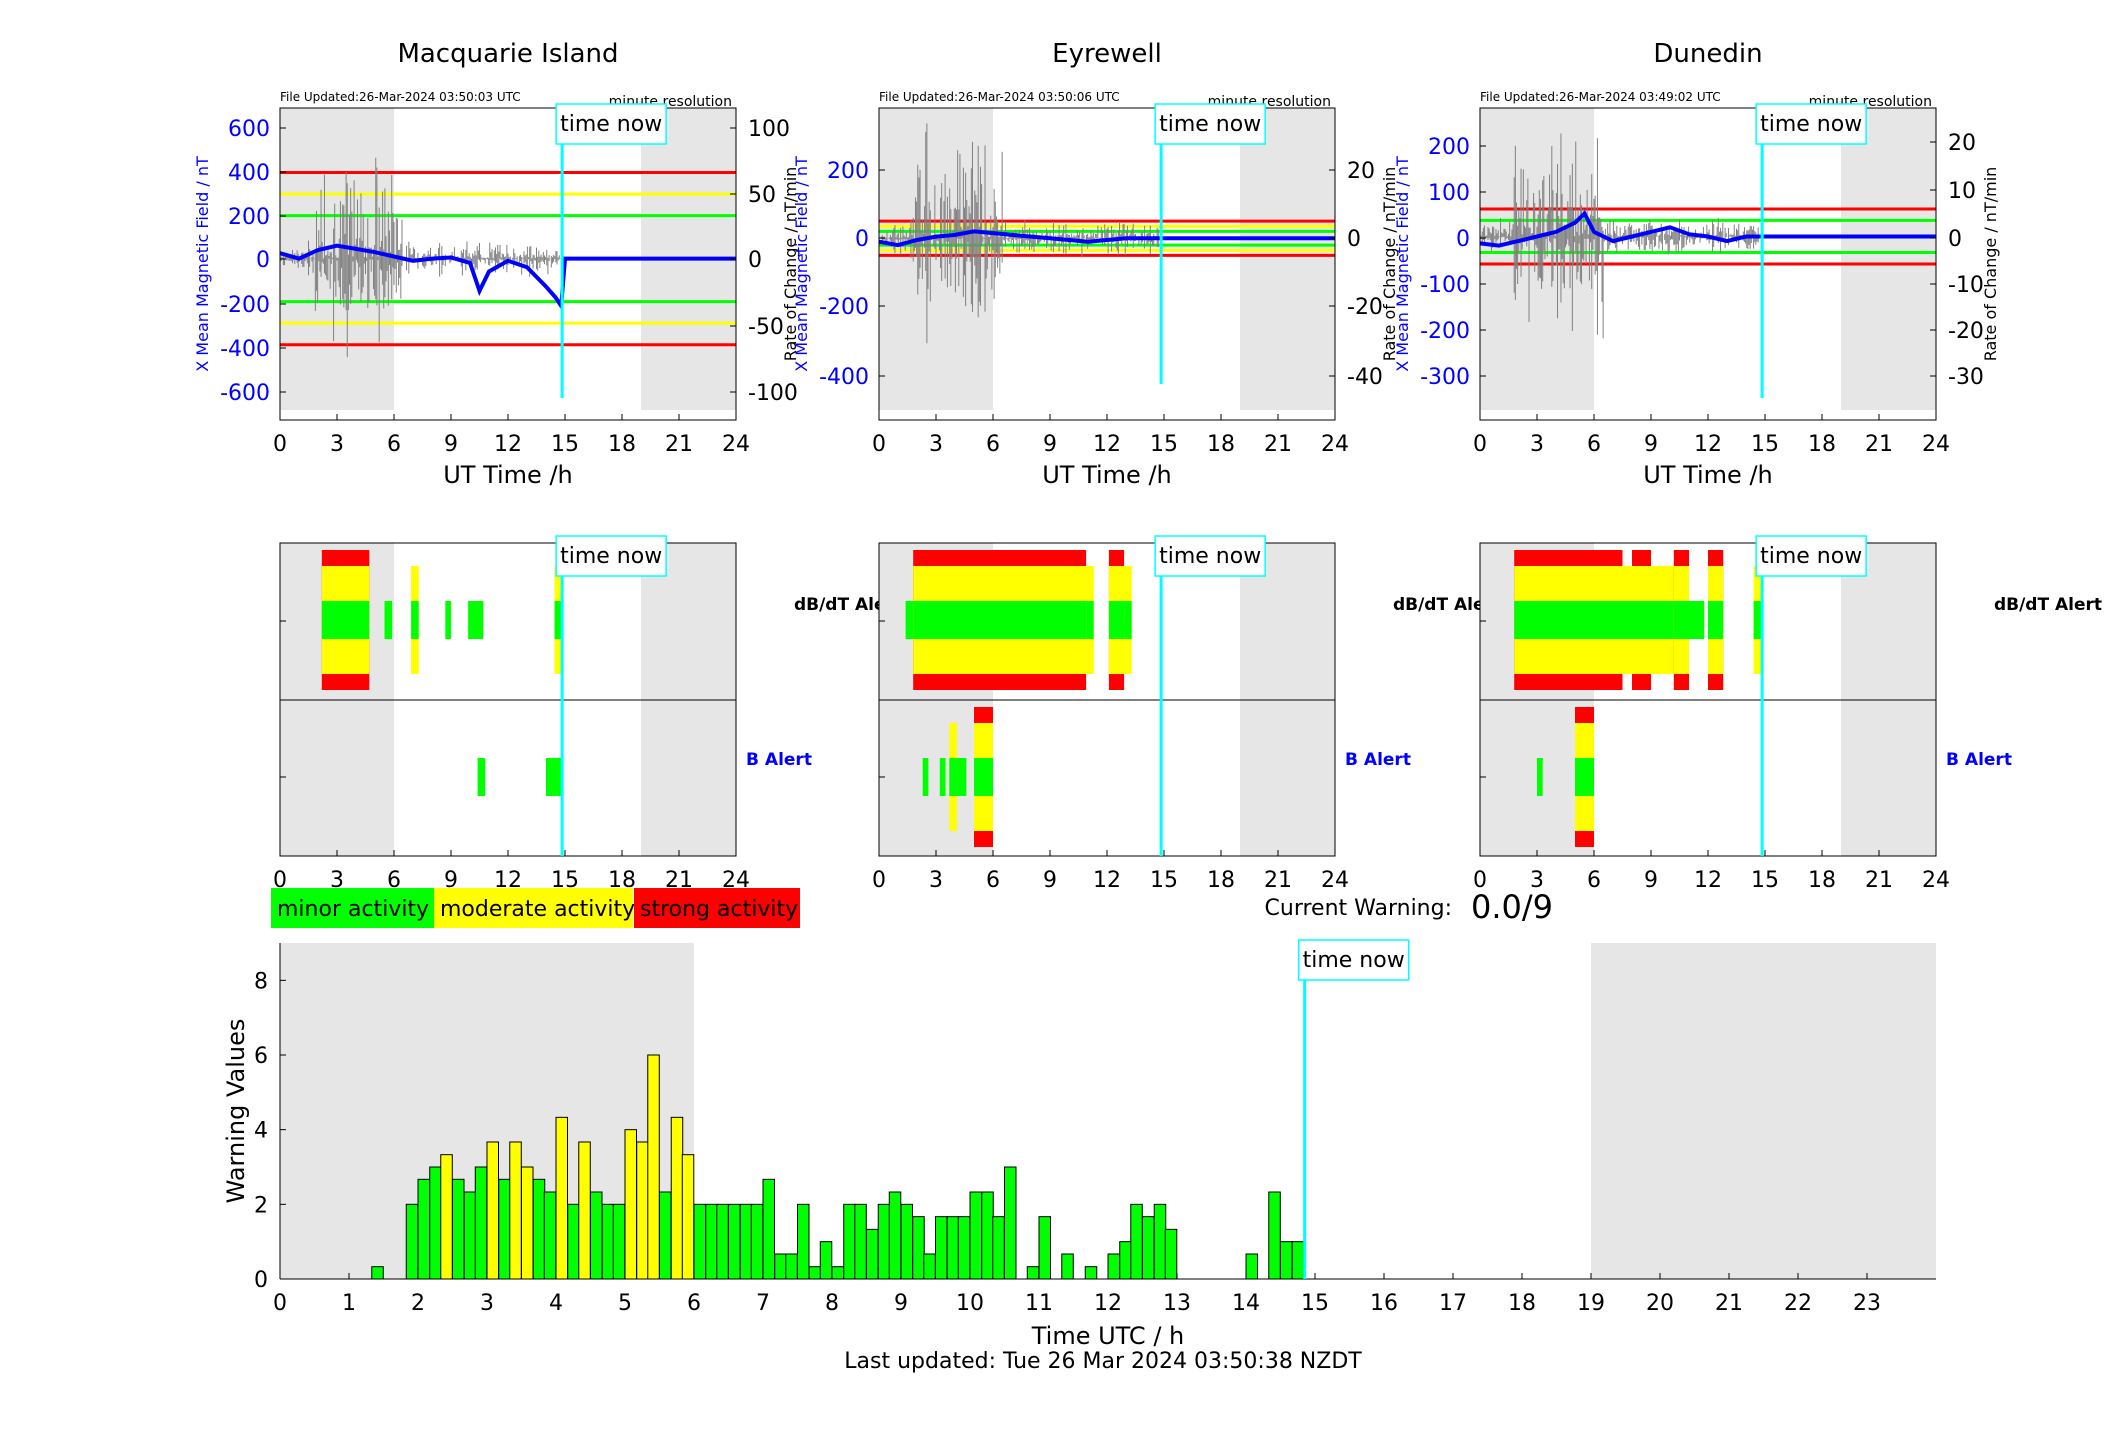 This screenshot has width=2117, height=1437. What do you see at coordinates (508, 475) in the screenshot?
I see `x-axis-label: UT Time /h` at bounding box center [508, 475].